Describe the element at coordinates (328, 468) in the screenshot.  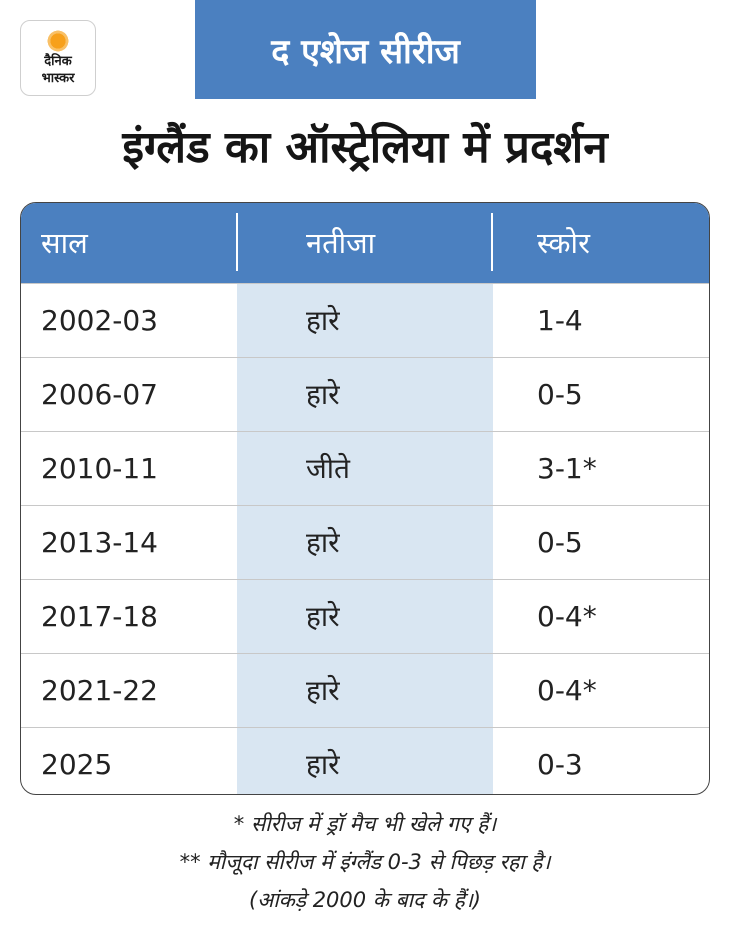
I see `result-cell: जीते` at that location.